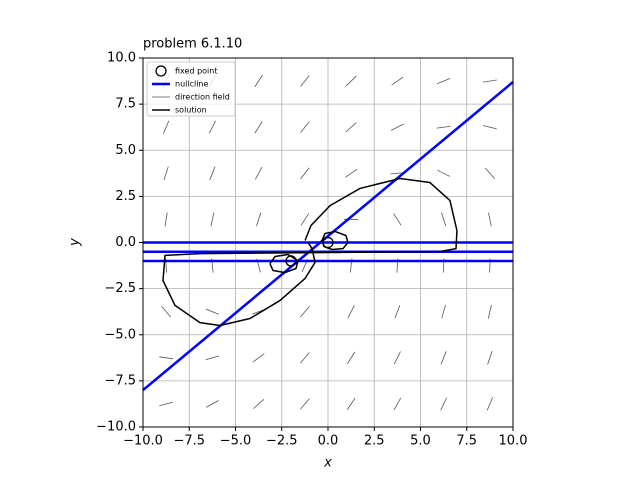  What do you see at coordinates (192, 44) in the screenshot?
I see `chart-title: problem 6.1.10` at bounding box center [192, 44].